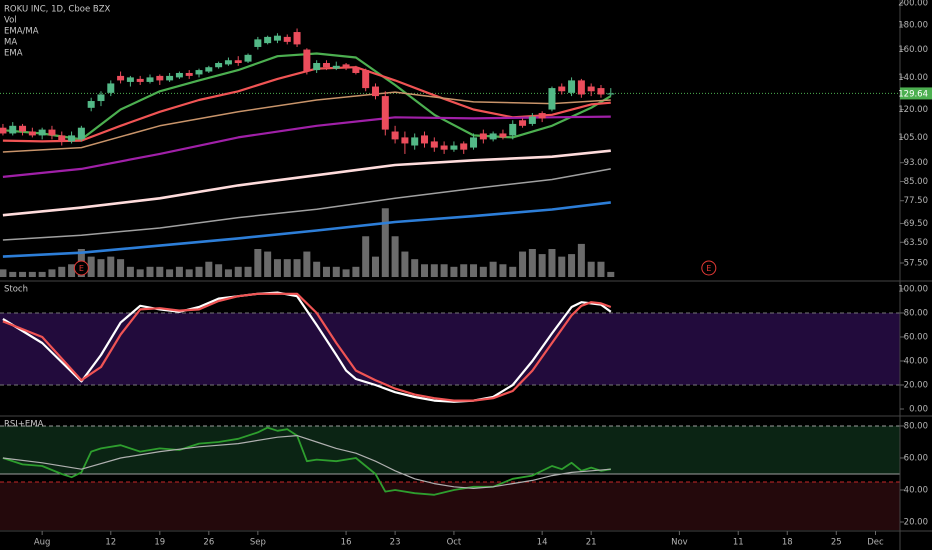 The width and height of the screenshot is (932, 550). I want to click on y-tick-label: 40.00, so click(916, 490).